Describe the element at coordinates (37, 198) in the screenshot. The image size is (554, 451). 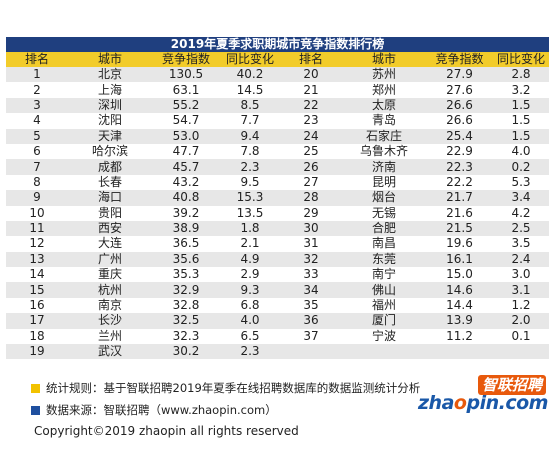
I see `cell-rank: 9` at that location.